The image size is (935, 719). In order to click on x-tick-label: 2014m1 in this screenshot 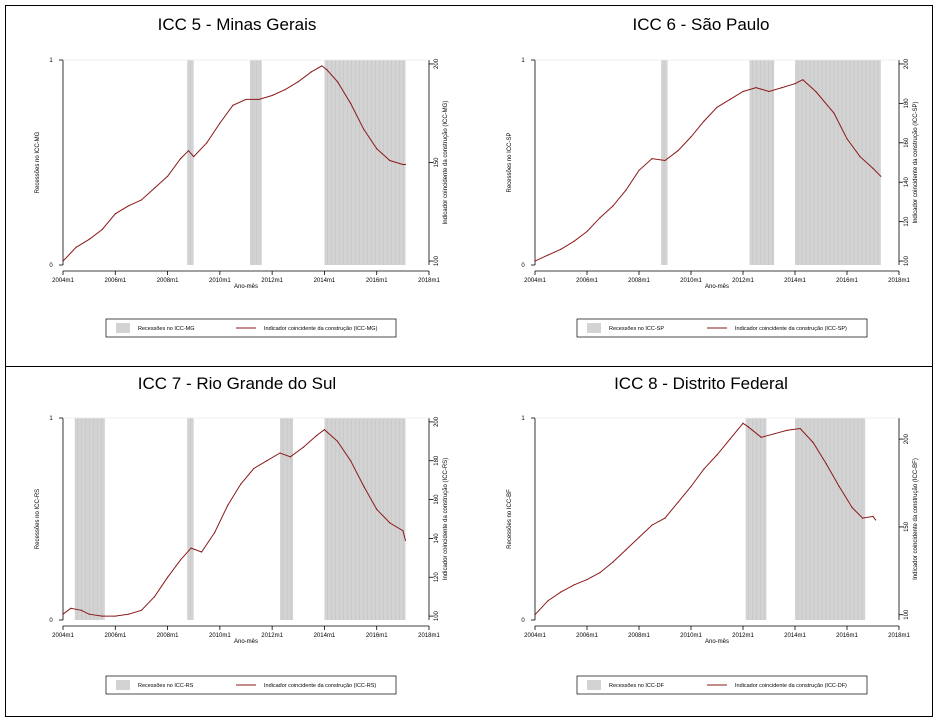, I will do `click(795, 281)`.